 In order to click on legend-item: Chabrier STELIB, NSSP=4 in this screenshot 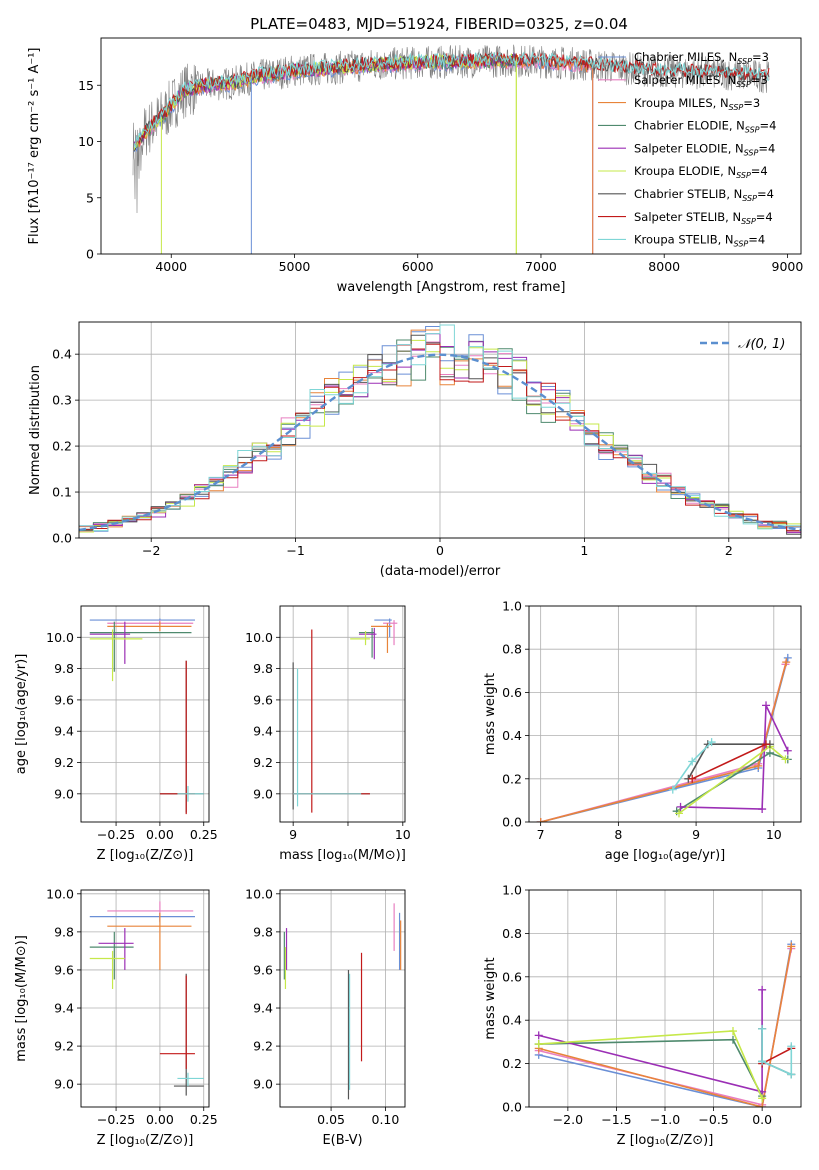, I will do `click(686, 195)`.